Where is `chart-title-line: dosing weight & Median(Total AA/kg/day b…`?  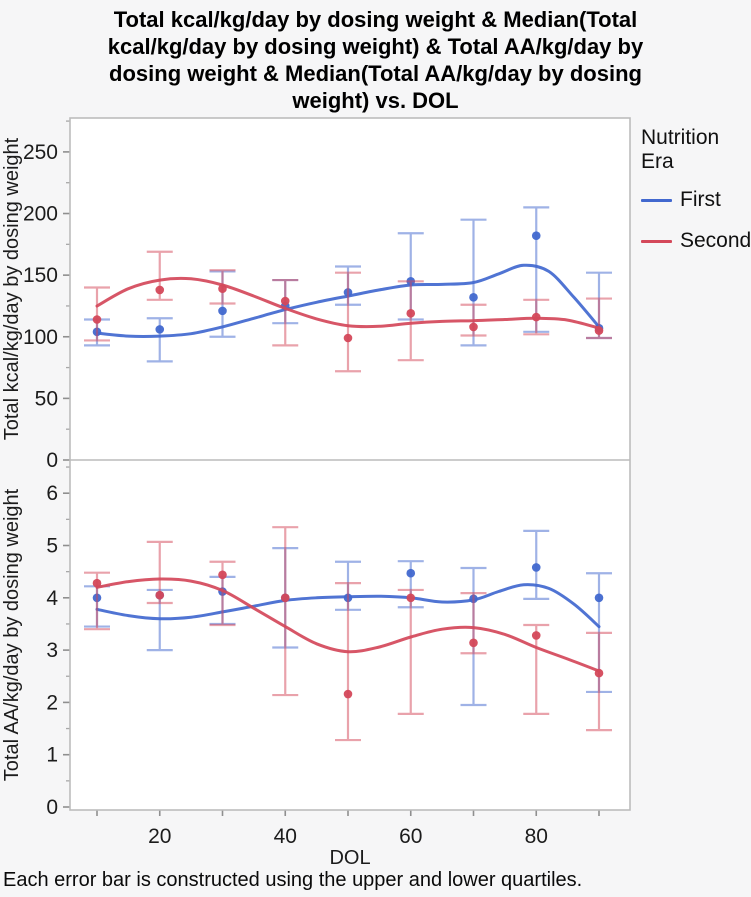
chart-title-line: dosing weight & Median(Total AA/kg/day b… is located at coordinates (375, 73).